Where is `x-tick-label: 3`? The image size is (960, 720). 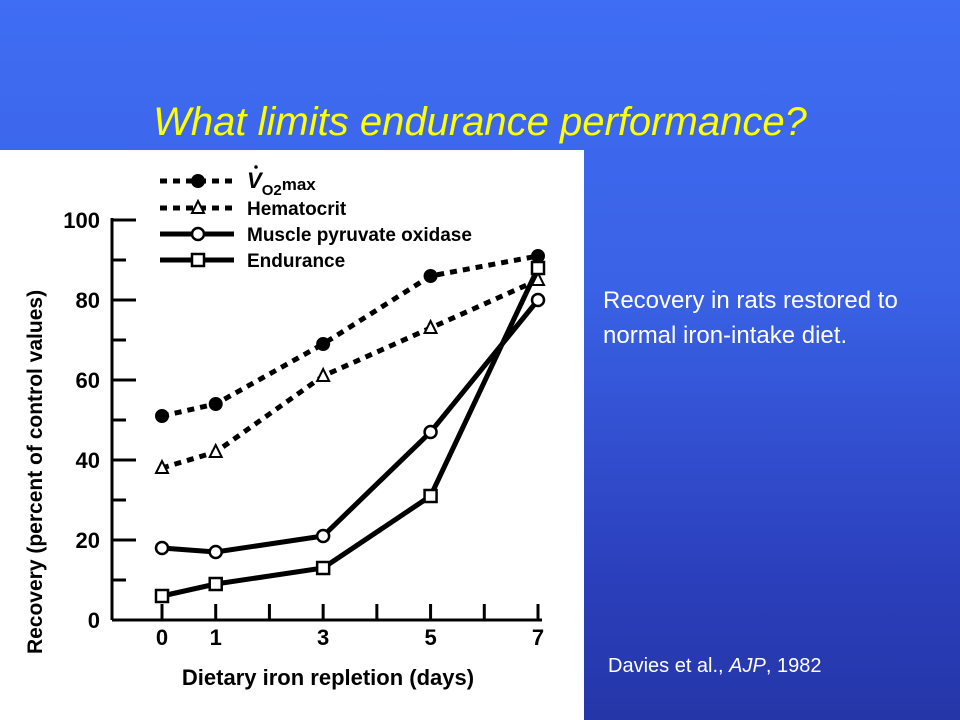
x-tick-label: 3 is located at coordinates (323, 637).